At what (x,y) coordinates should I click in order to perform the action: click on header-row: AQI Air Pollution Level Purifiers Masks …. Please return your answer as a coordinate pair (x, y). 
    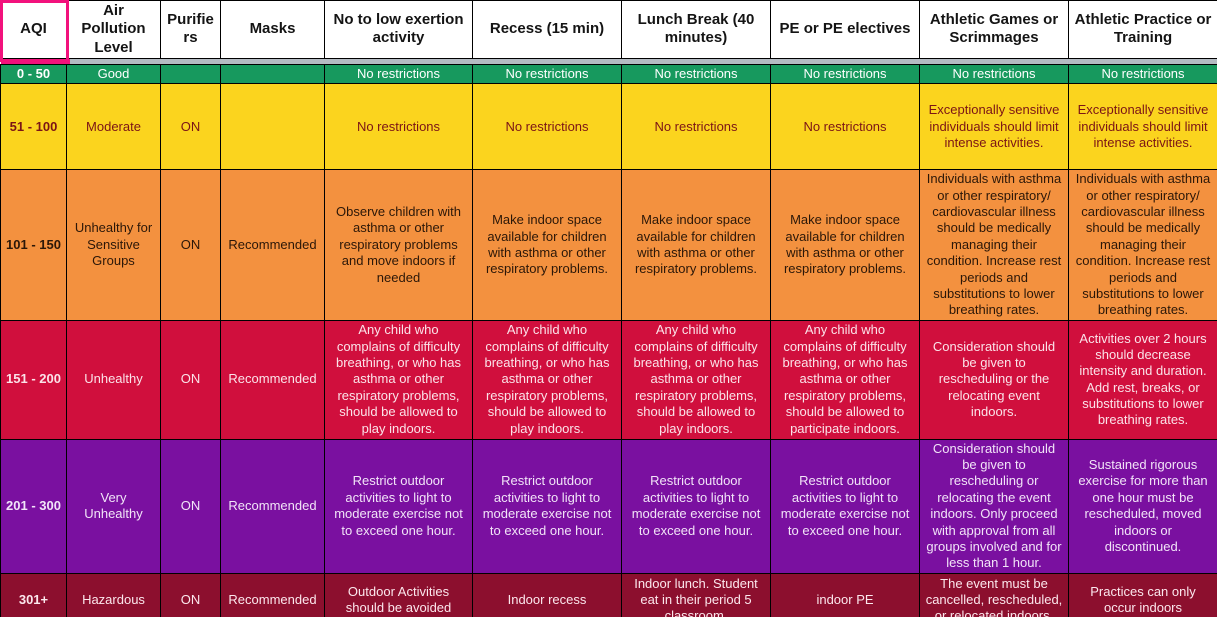
    Looking at the image, I should click on (608, 29).